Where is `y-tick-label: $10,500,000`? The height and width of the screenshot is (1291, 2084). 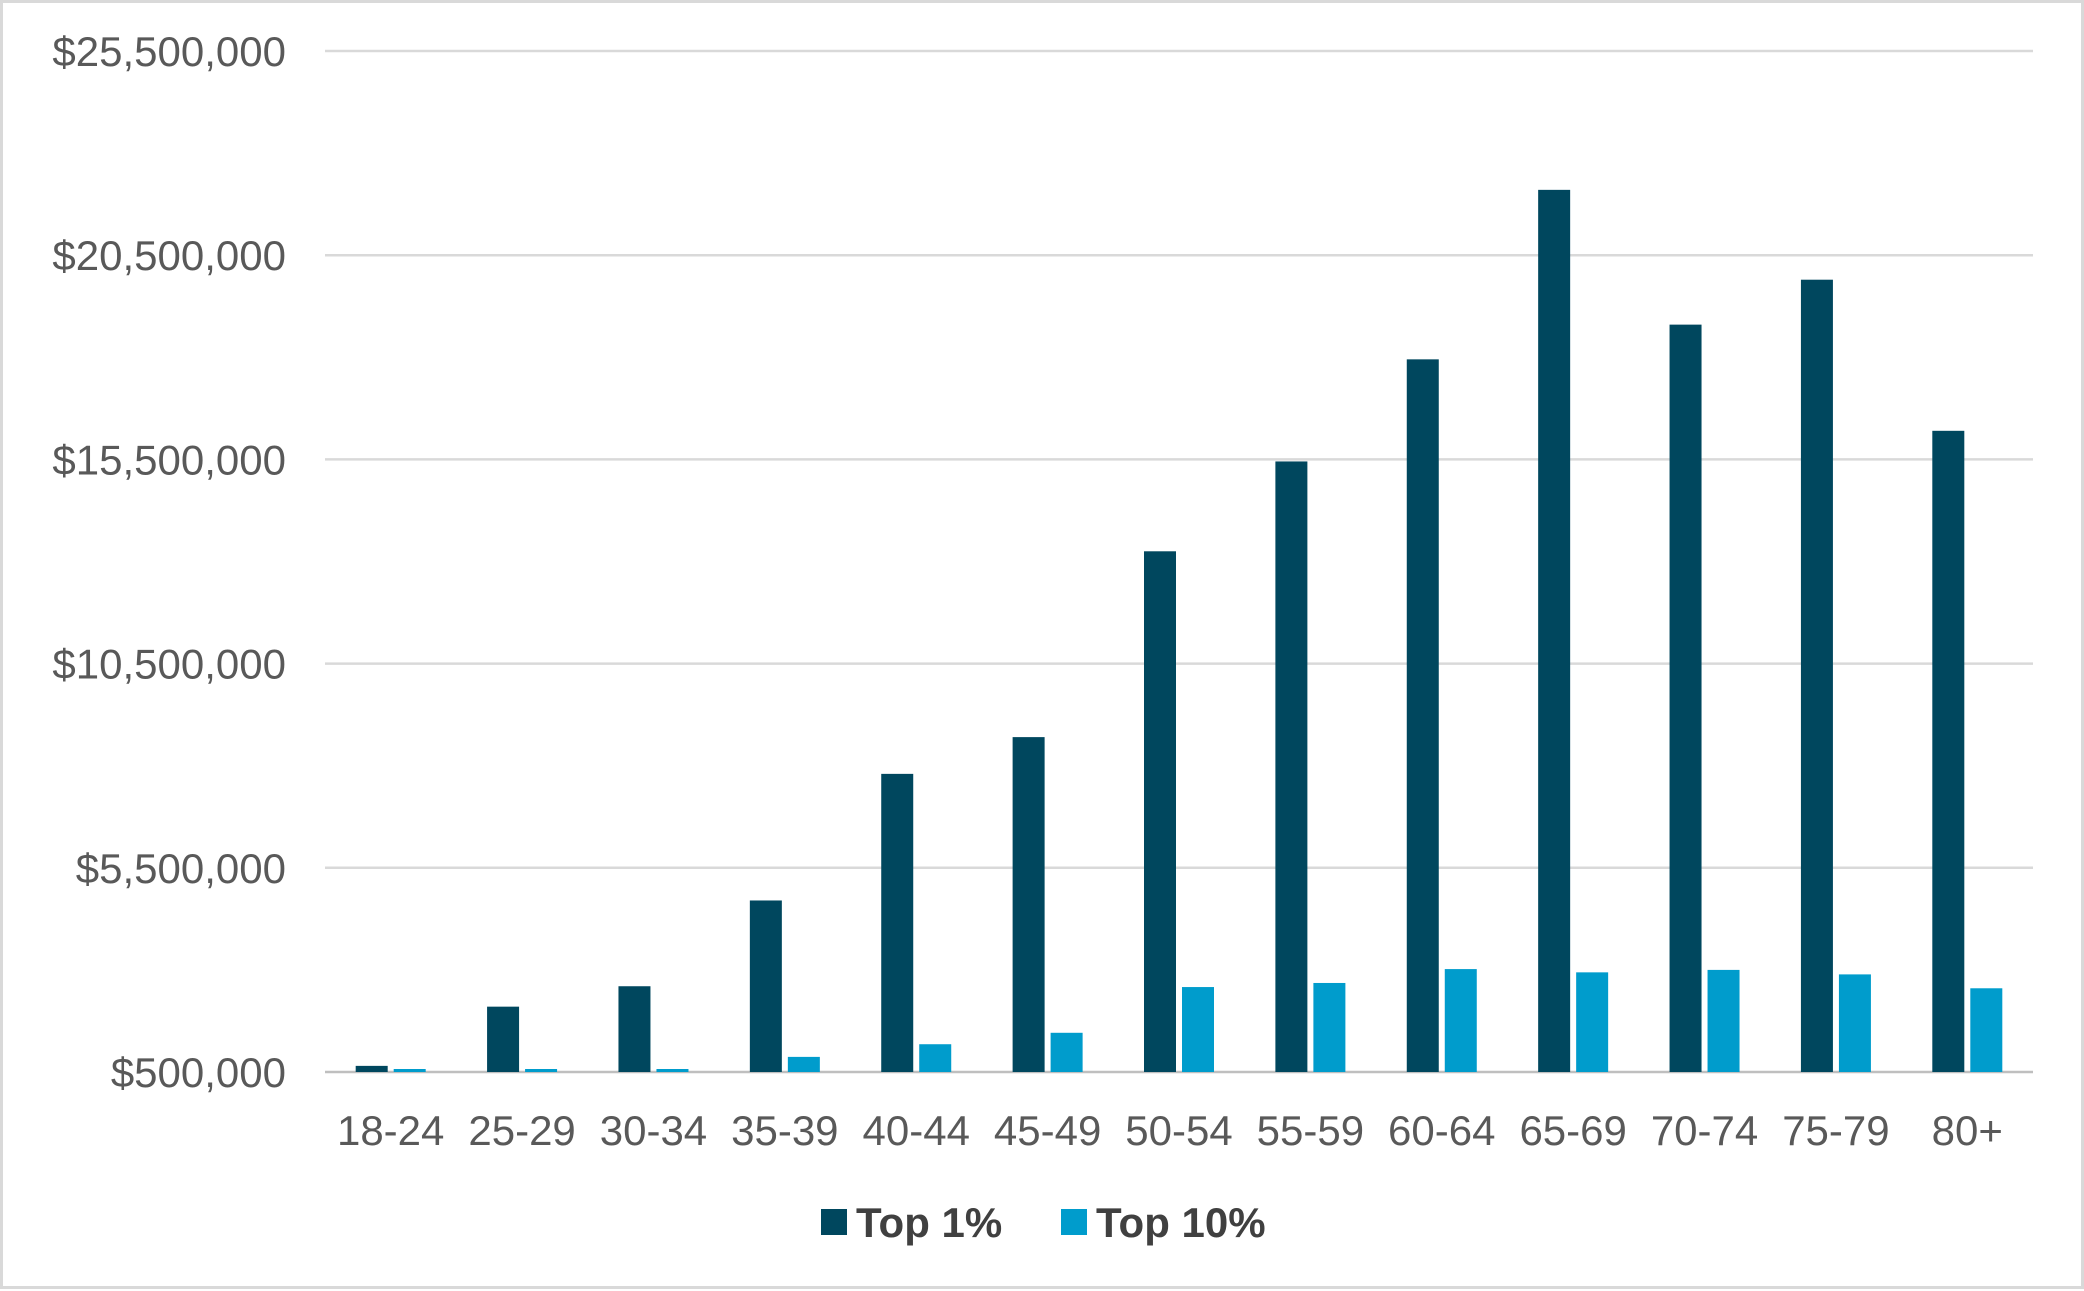 y-tick-label: $10,500,000 is located at coordinates (169, 664).